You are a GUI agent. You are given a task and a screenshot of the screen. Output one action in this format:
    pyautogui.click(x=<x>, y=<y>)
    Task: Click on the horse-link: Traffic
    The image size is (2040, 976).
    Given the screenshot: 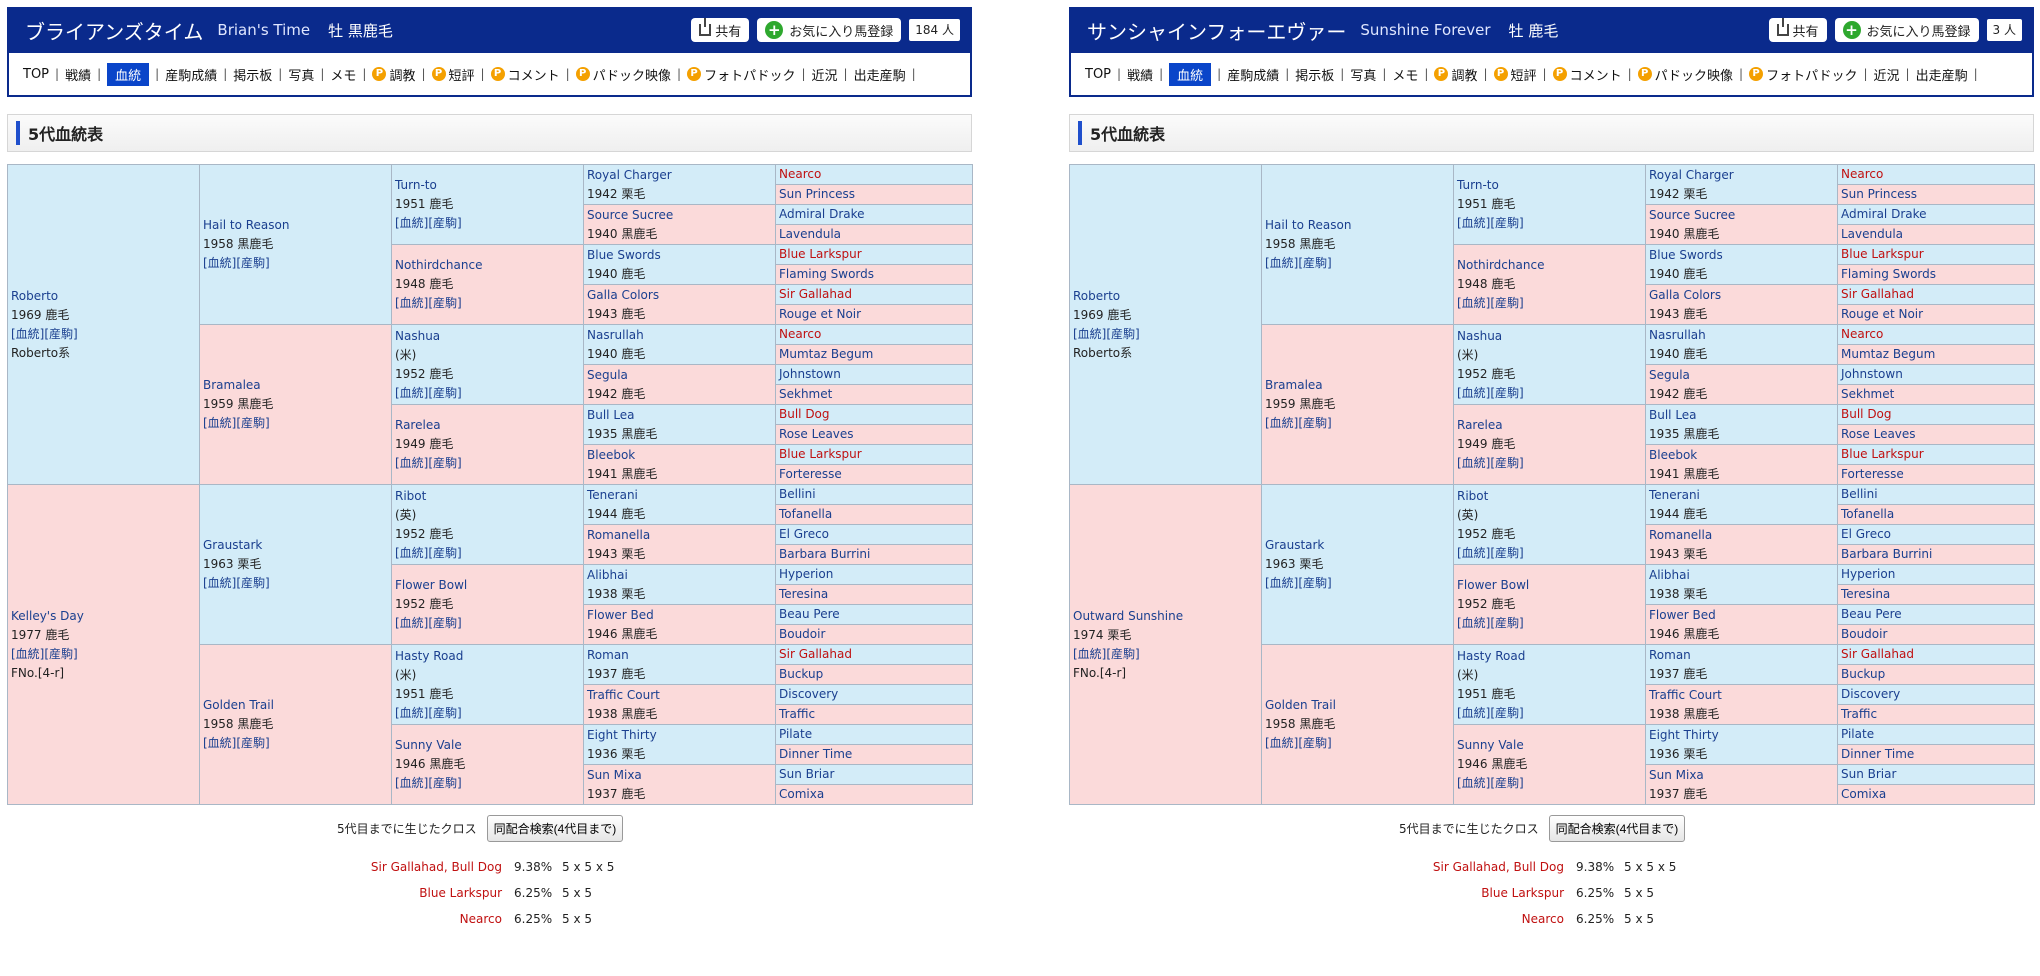 What is the action you would take?
    pyautogui.click(x=797, y=714)
    